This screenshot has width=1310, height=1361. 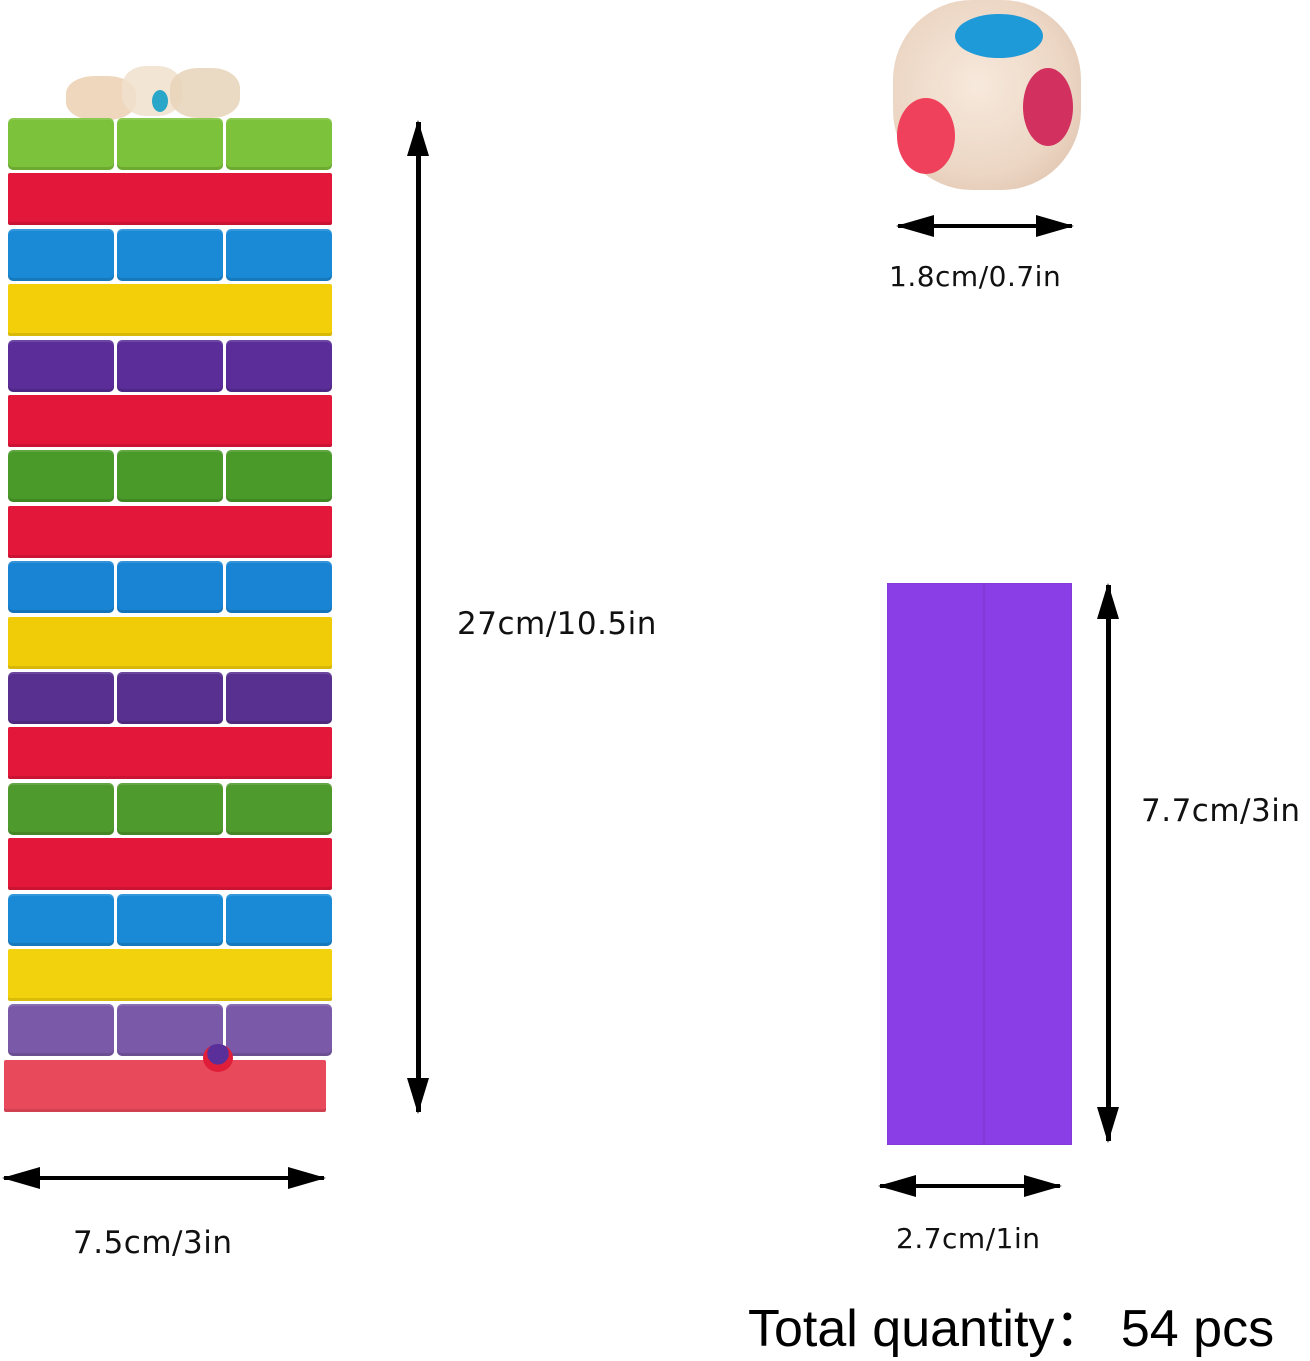 I want to click on tower-height-label: 27cm/10.5in, so click(x=557, y=624).